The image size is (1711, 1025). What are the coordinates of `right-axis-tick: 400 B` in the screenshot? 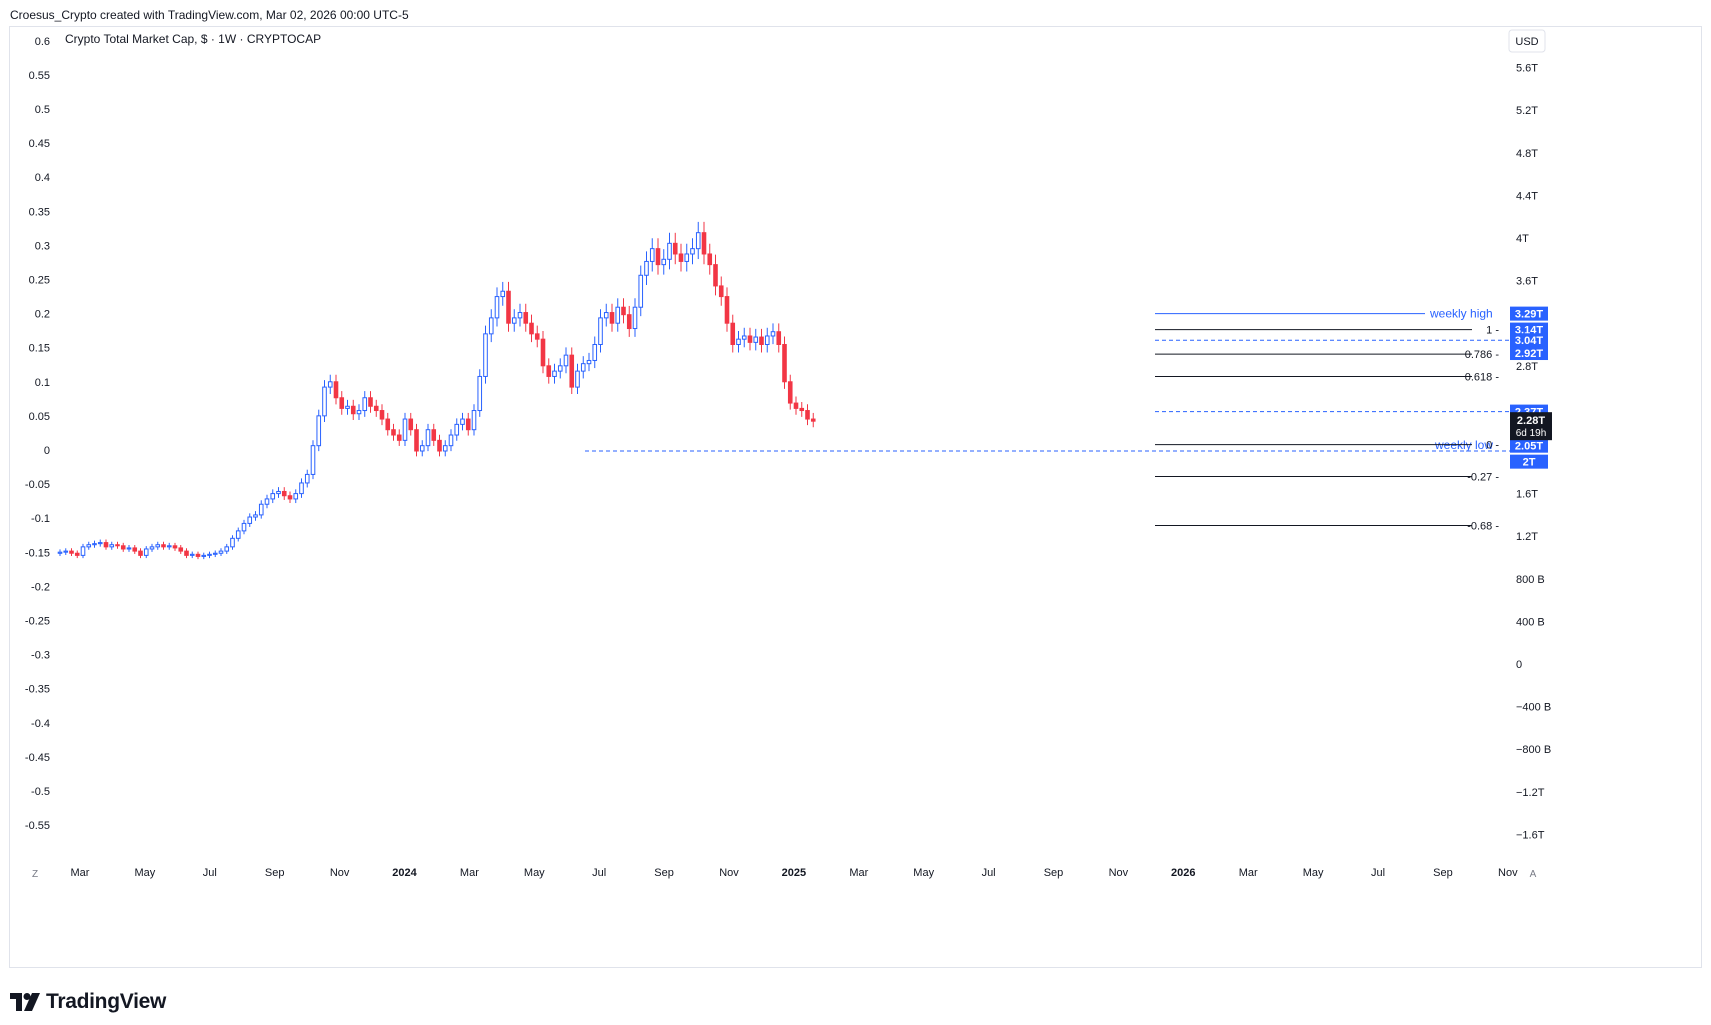 It's located at (1530, 622).